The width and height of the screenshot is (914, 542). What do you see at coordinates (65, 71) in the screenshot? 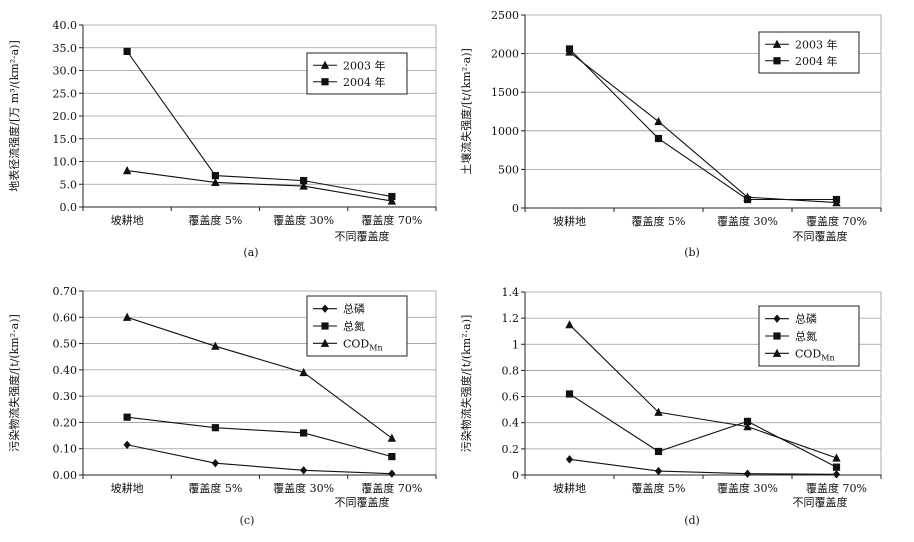
I see `y-tick-label: 30.0` at bounding box center [65, 71].